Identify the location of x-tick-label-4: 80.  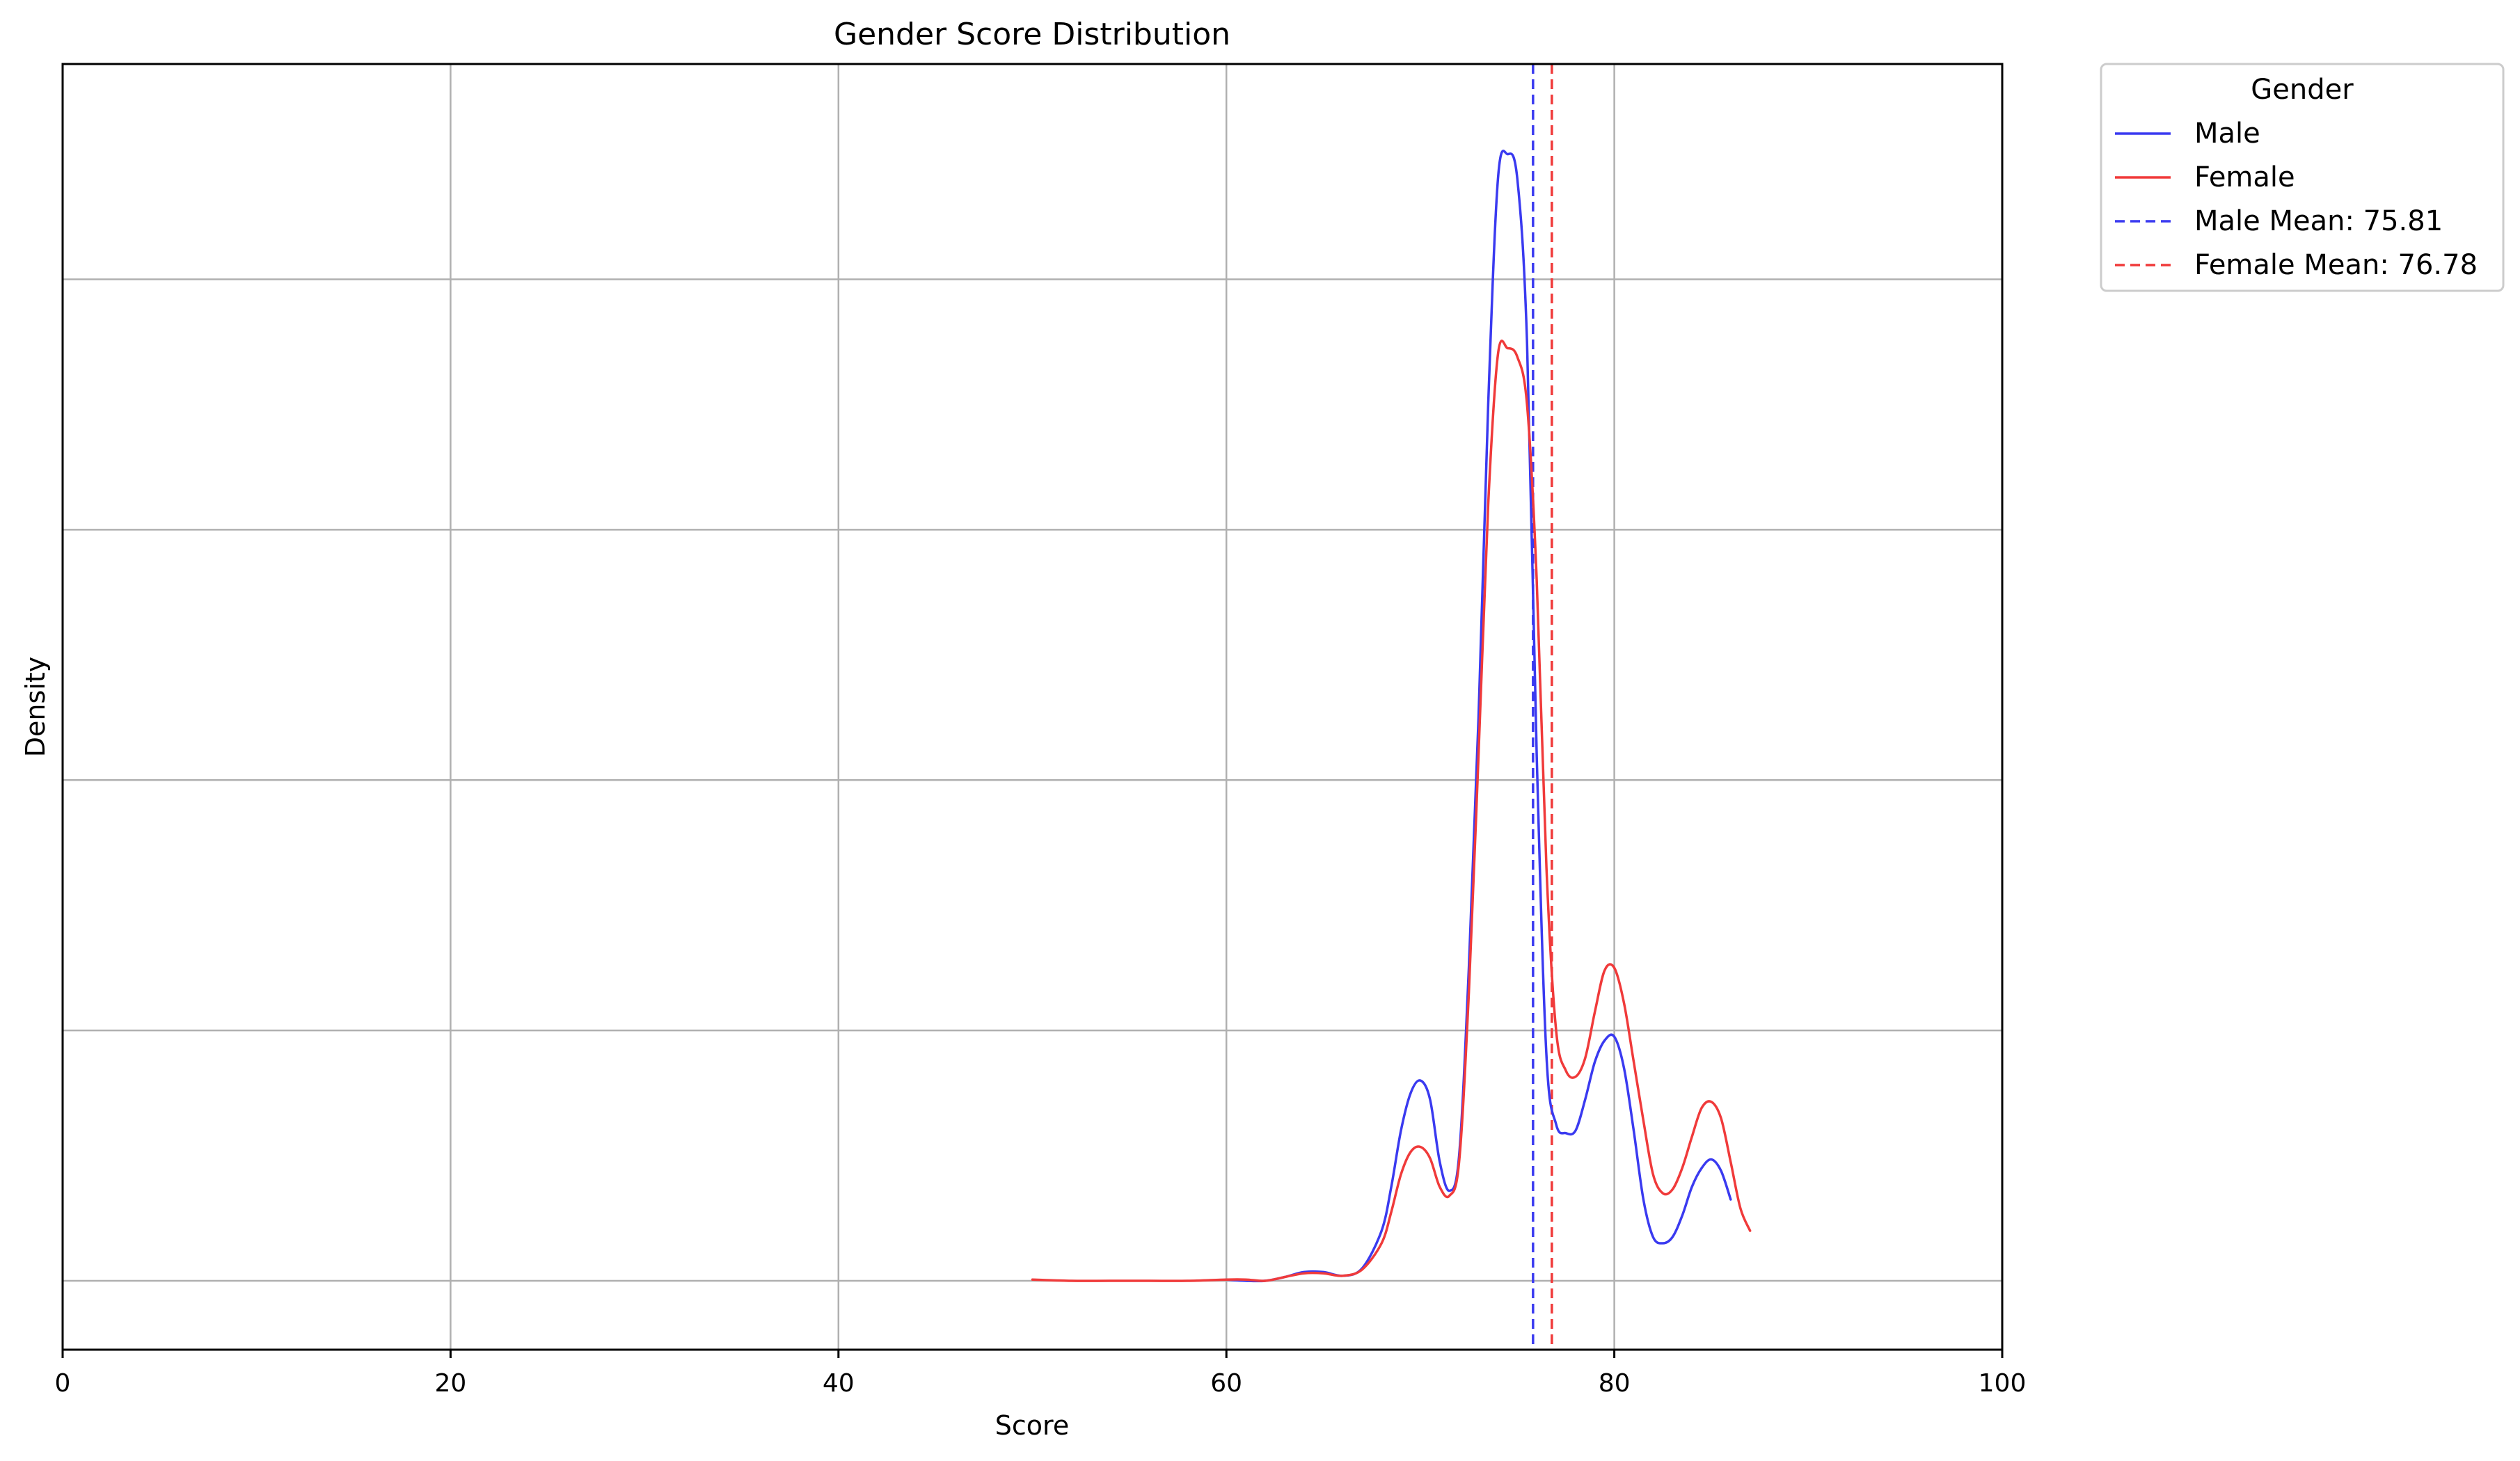
(1615, 1383).